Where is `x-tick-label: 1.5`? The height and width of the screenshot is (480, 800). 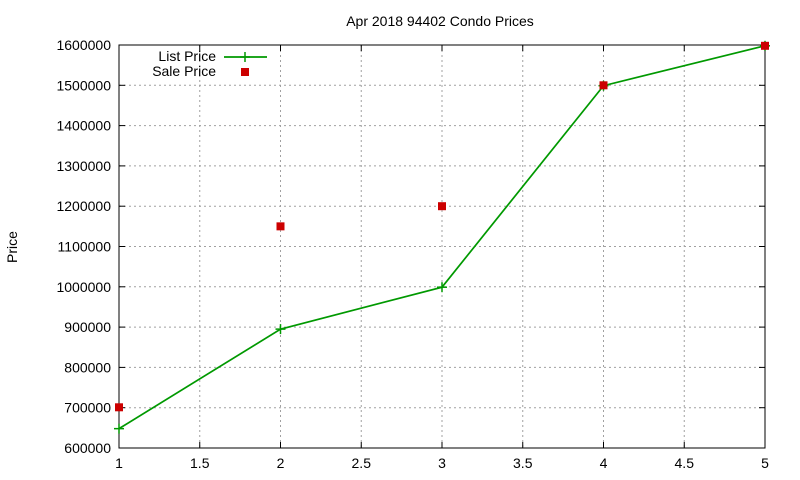
x-tick-label: 1.5 is located at coordinates (200, 463).